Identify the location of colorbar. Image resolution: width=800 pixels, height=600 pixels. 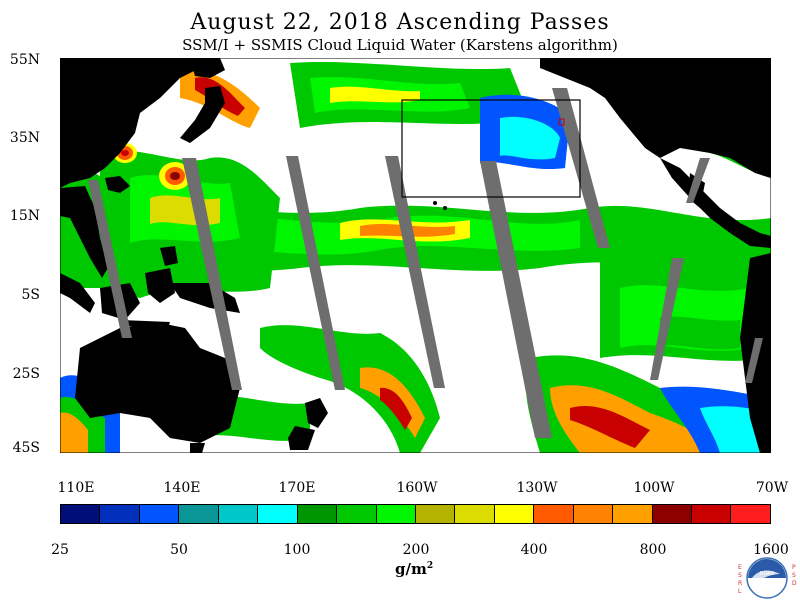
(415, 514).